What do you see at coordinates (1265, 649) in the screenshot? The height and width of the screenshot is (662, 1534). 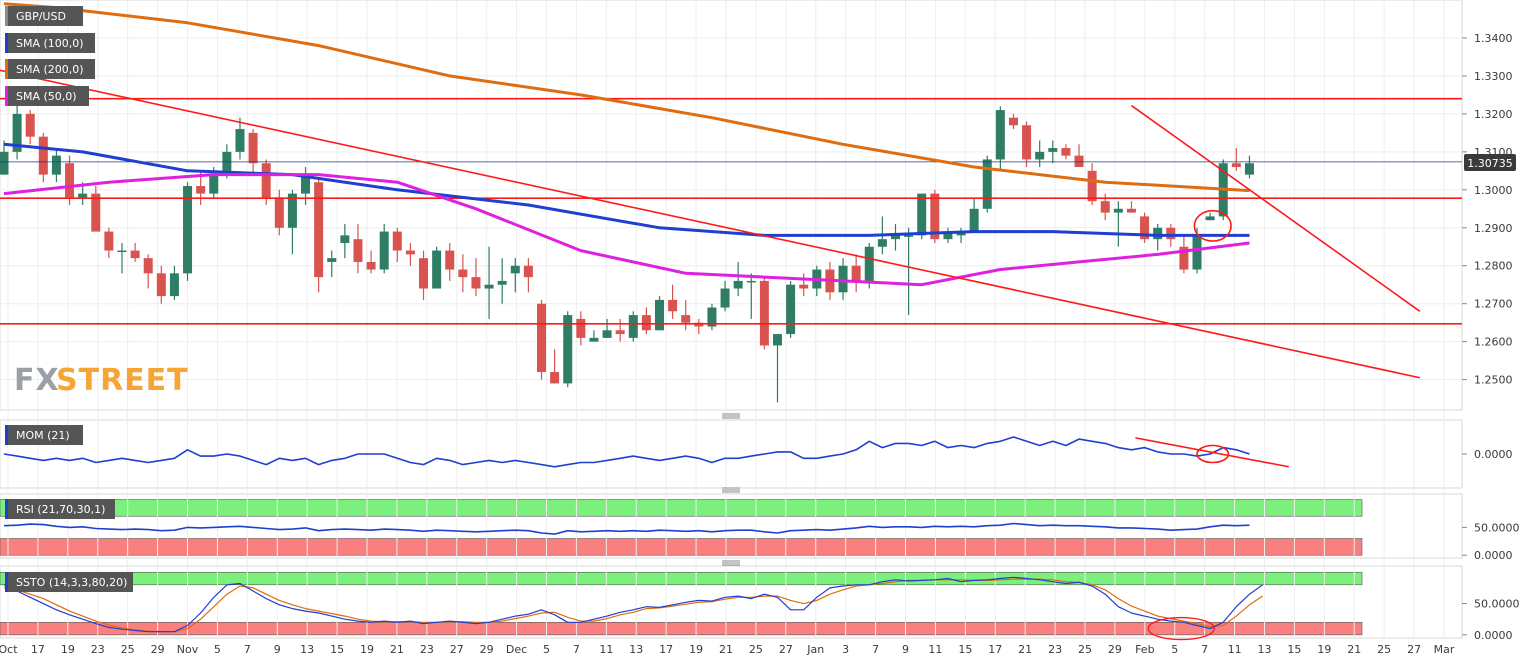 I see `x-tick-label: 13` at bounding box center [1265, 649].